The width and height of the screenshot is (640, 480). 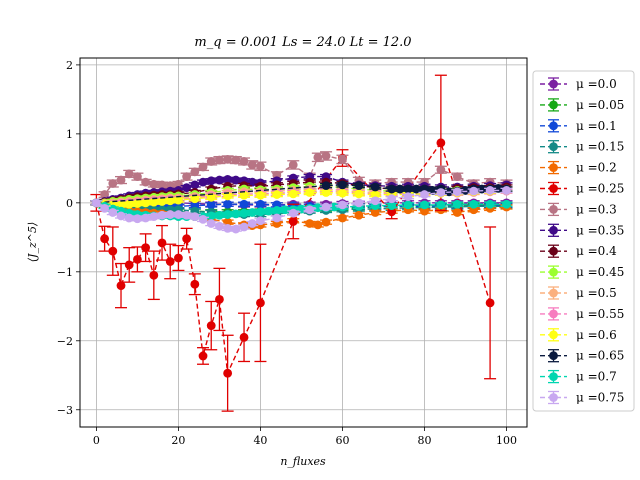 I want to click on x-tick-label: 100, so click(x=506, y=440).